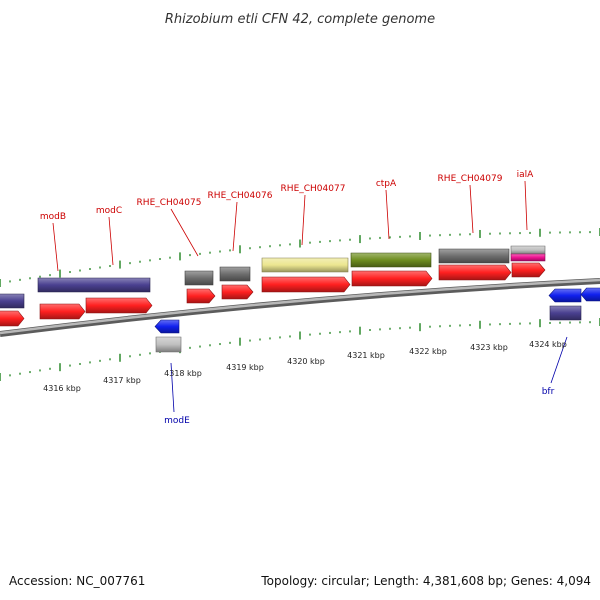 This screenshot has height=600, width=600. Describe the element at coordinates (548, 344) in the screenshot. I see `kbp-label: 4324 kbp` at that location.